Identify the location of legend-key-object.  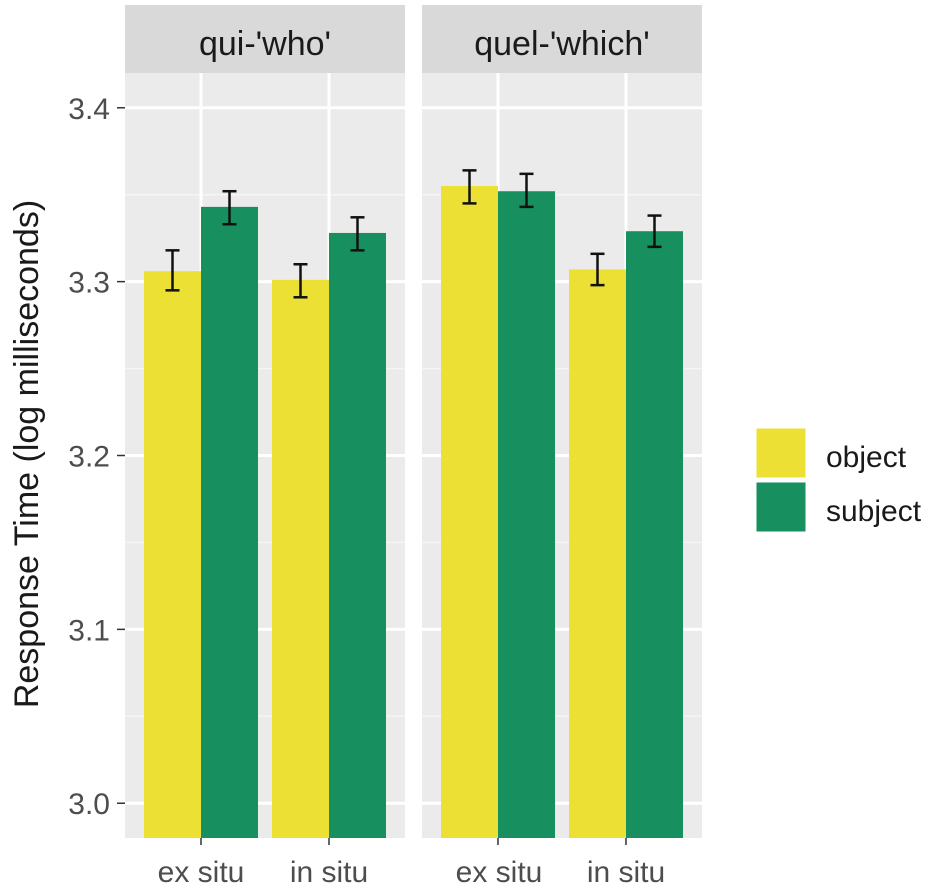
(781, 453).